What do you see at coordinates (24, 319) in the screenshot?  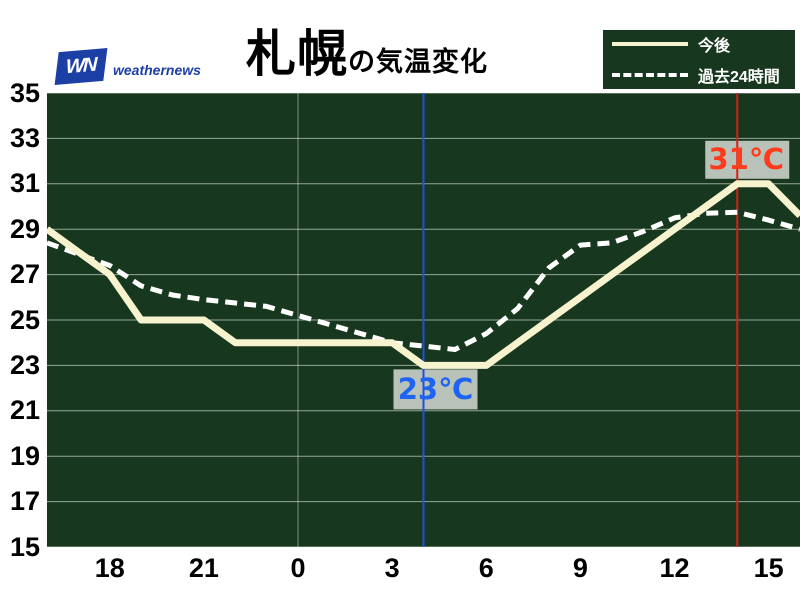 I see `y-tick-label: 25` at bounding box center [24, 319].